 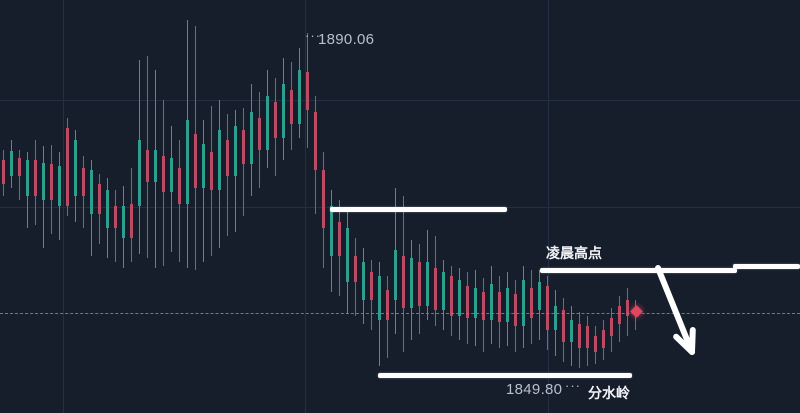 I want to click on resistance-line-upper, so click(x=418, y=209).